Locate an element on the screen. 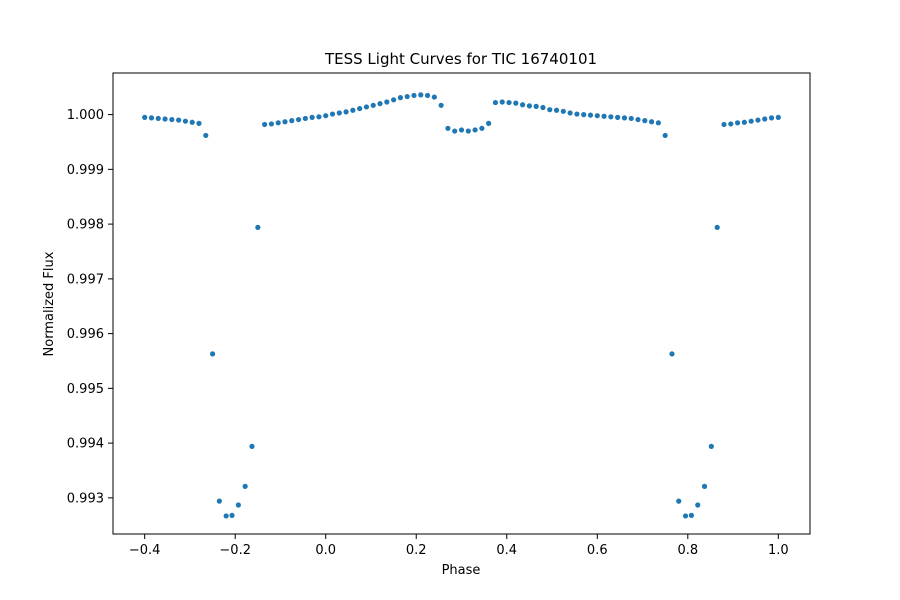  y-tick-label: 0.999 is located at coordinates (85, 170).